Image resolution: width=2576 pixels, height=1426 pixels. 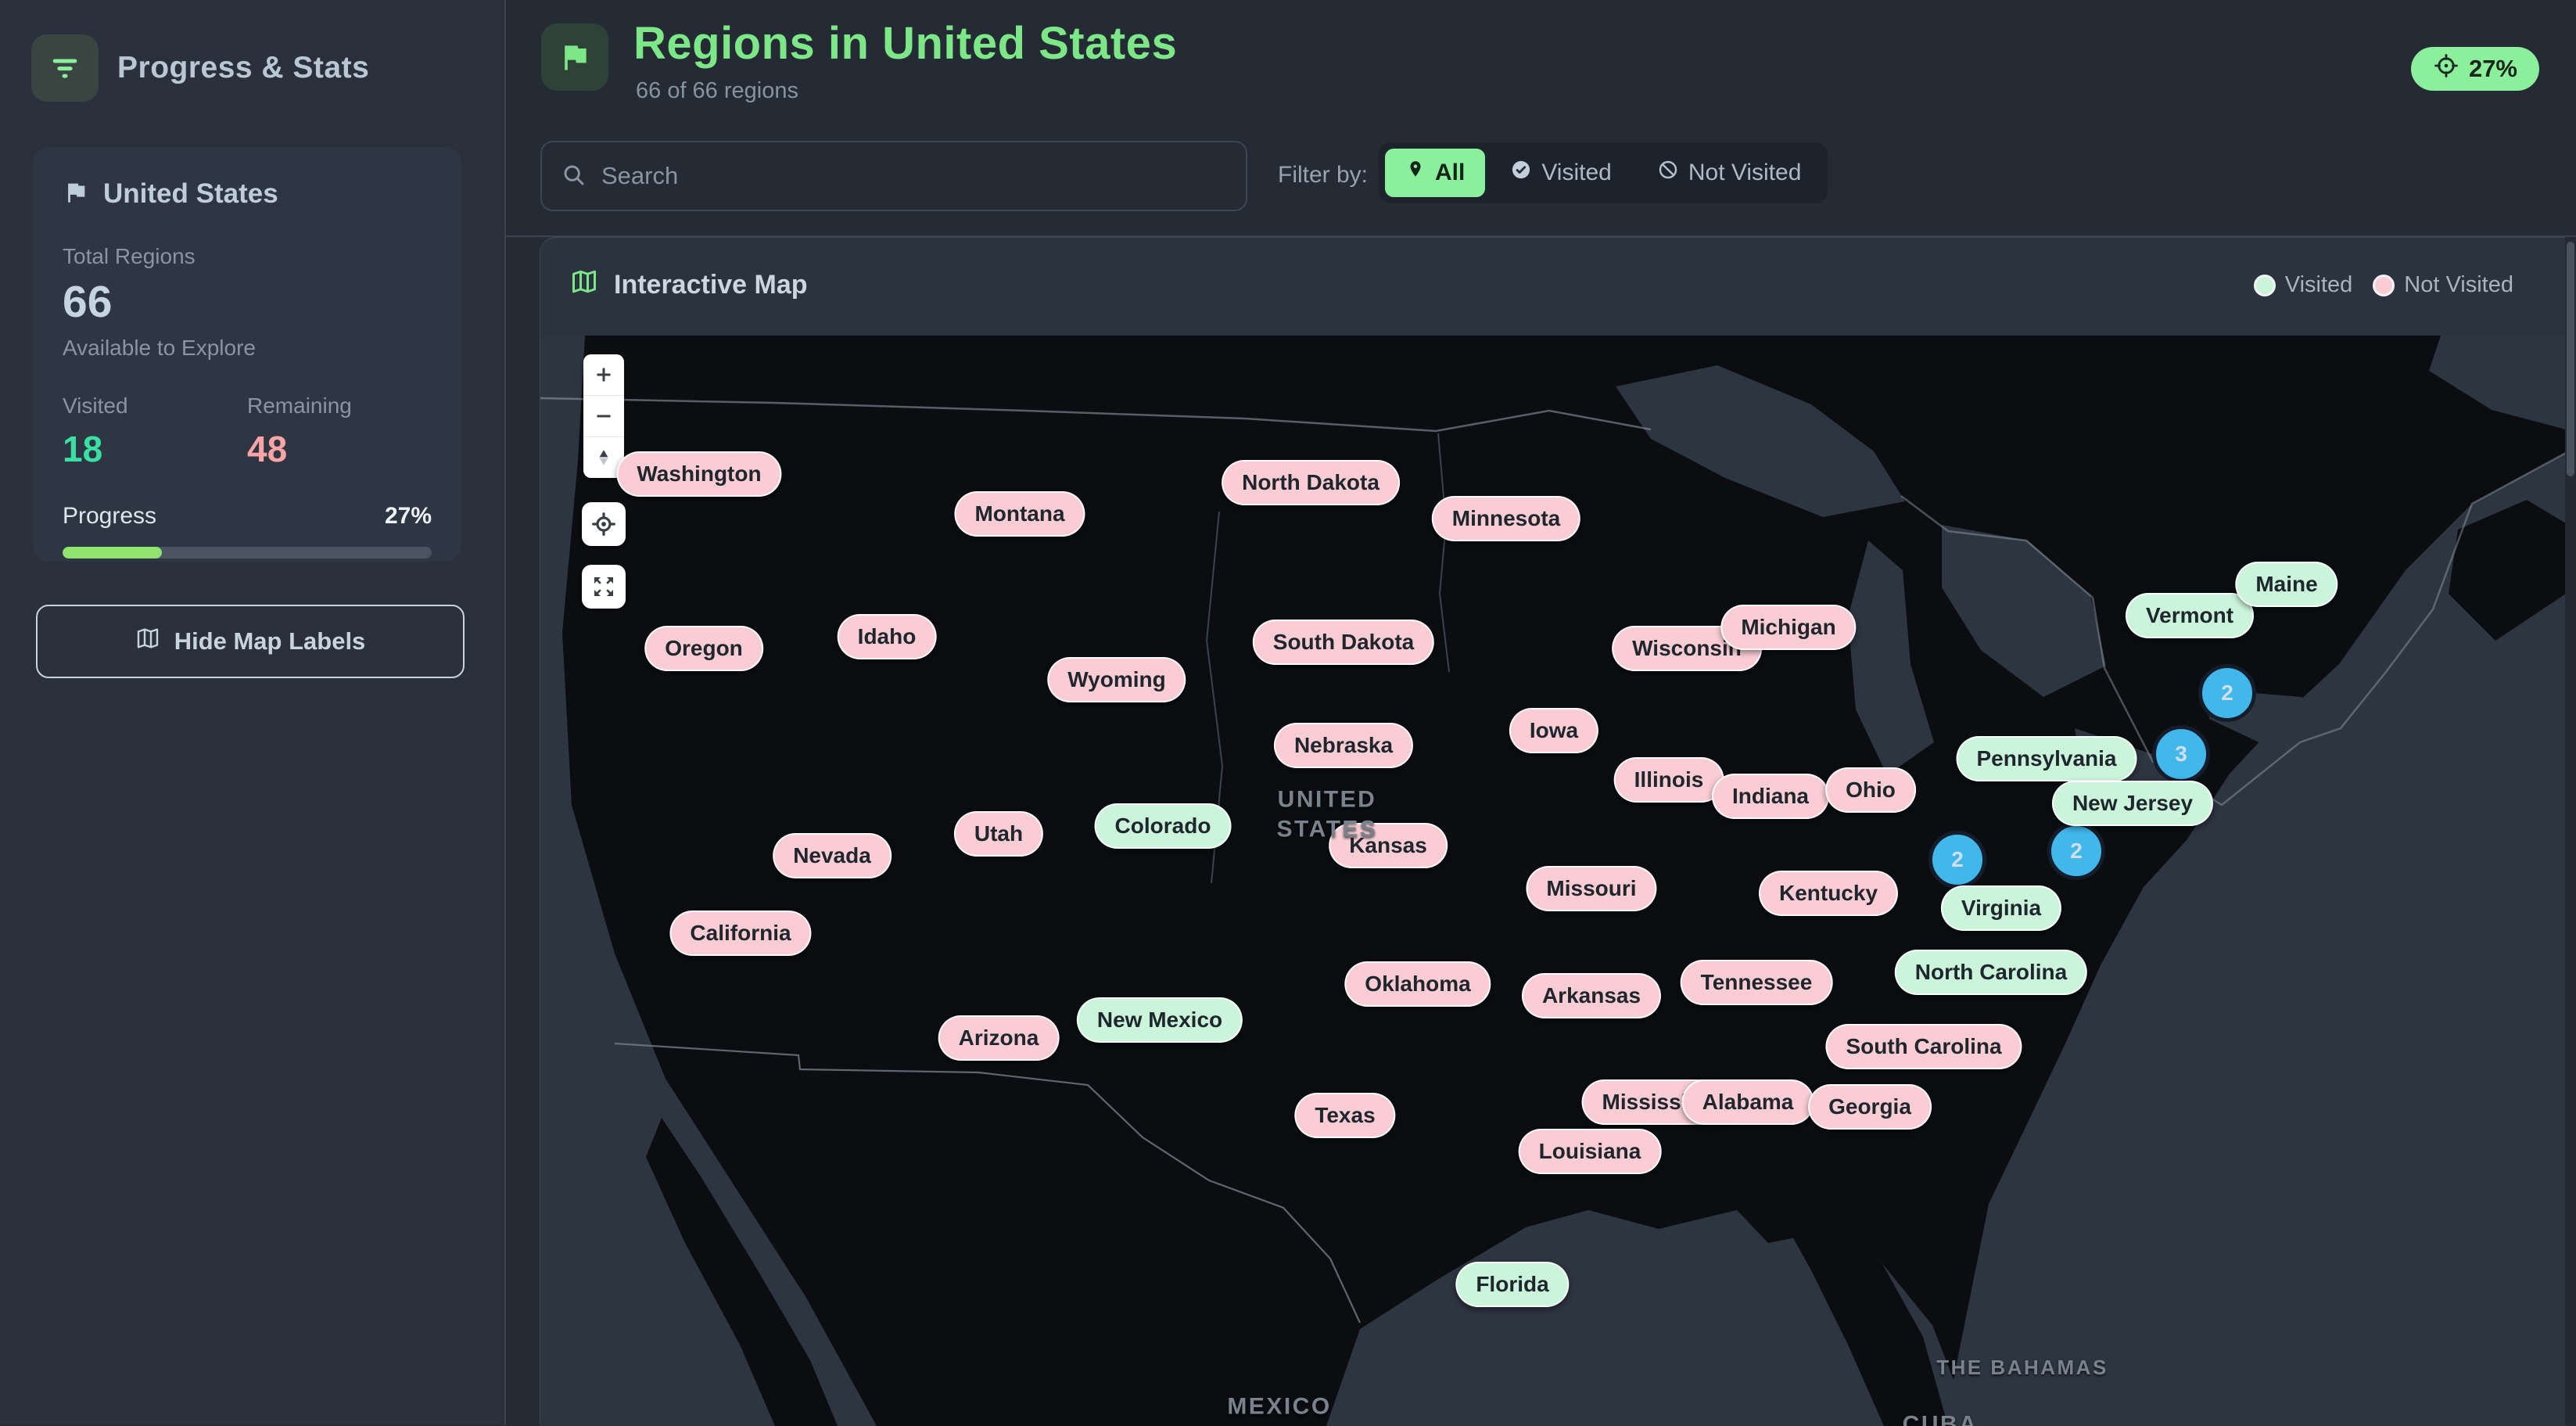 What do you see at coordinates (1558, 287) in the screenshot?
I see `map-card-header: Interactive Map Visited Not Visited` at bounding box center [1558, 287].